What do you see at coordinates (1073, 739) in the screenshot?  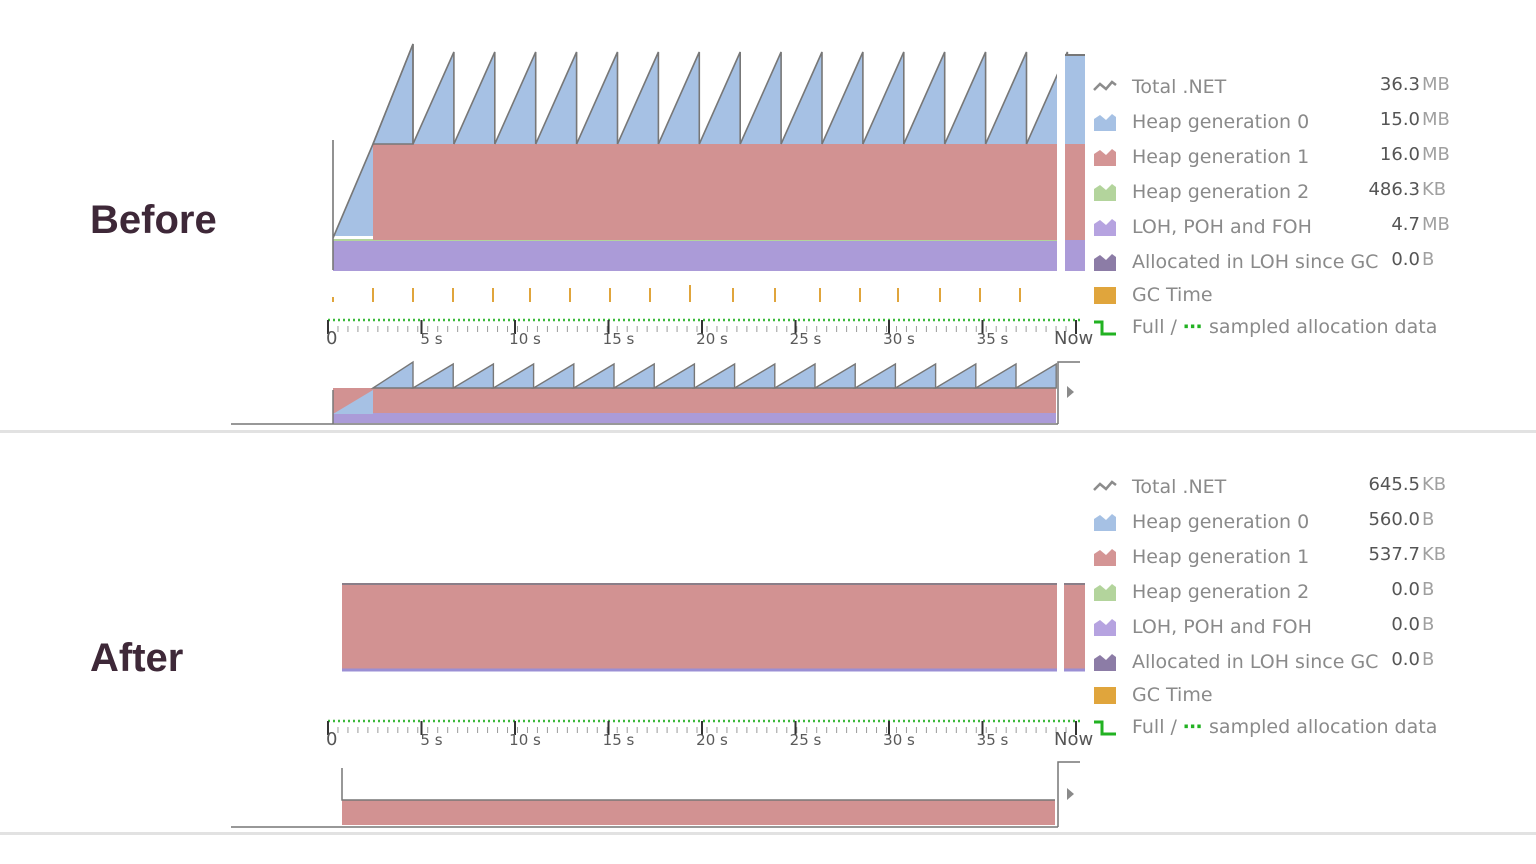 I see `axis-tick-label: Now` at bounding box center [1073, 739].